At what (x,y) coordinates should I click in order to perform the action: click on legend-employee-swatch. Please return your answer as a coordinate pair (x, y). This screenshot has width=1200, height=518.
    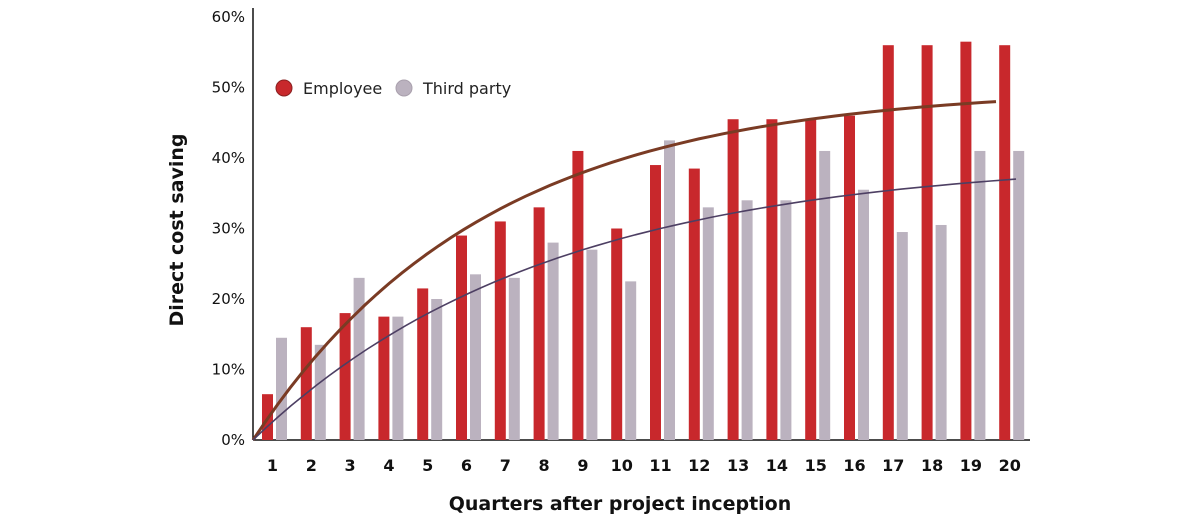
    Looking at the image, I should click on (284, 88).